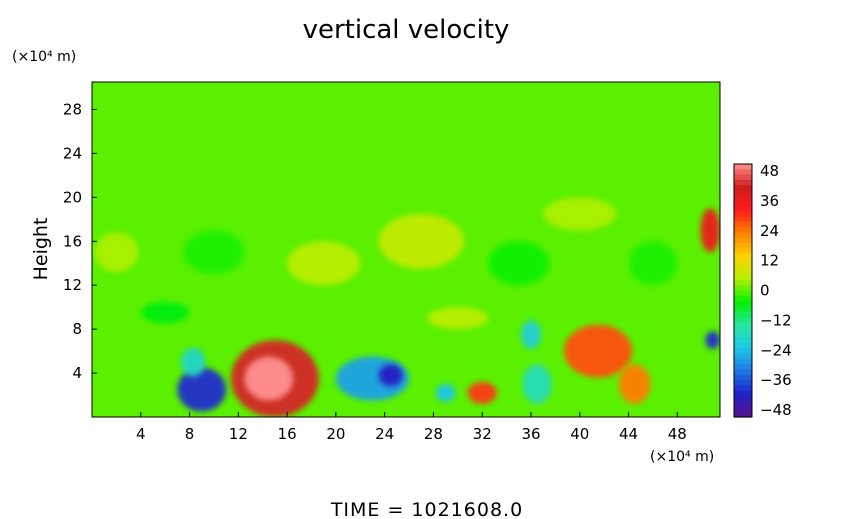 The width and height of the screenshot is (854, 519). Describe the element at coordinates (406, 30) in the screenshot. I see `chart-title: vertical velocity` at that location.